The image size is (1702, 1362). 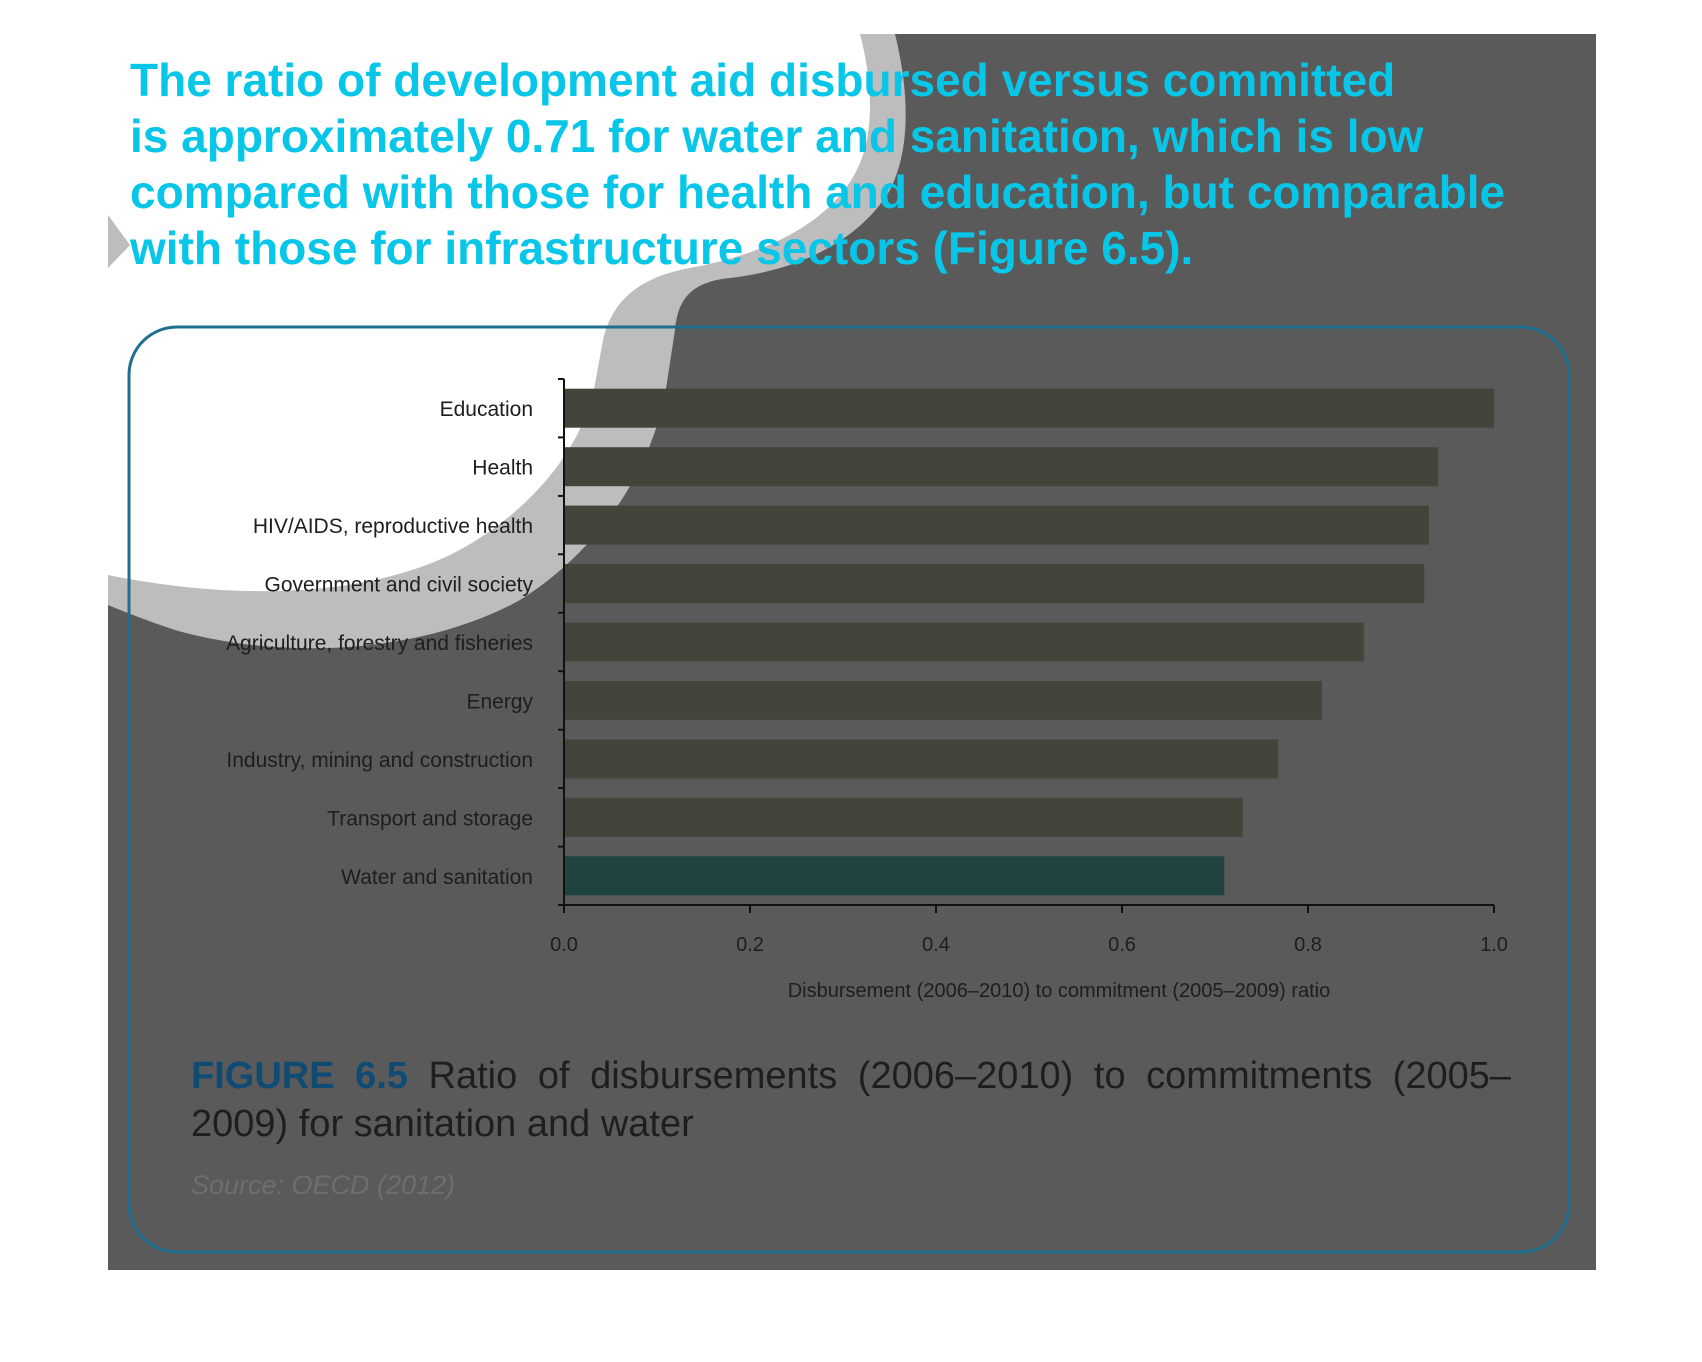 I want to click on left-notch-shape, so click(x=119, y=241).